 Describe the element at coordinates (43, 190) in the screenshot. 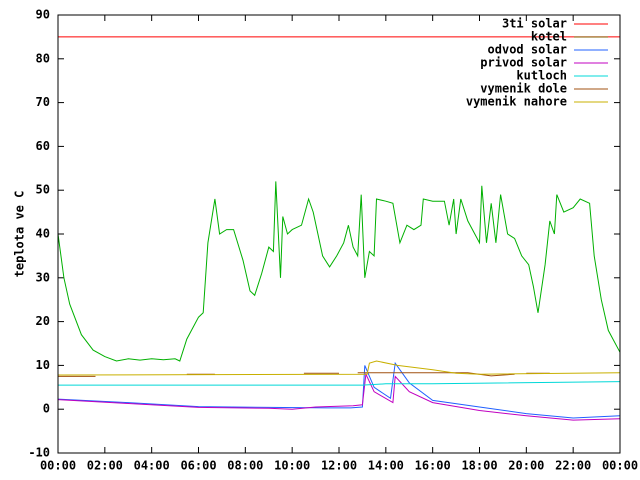

I see `y-tick-label: 50` at that location.